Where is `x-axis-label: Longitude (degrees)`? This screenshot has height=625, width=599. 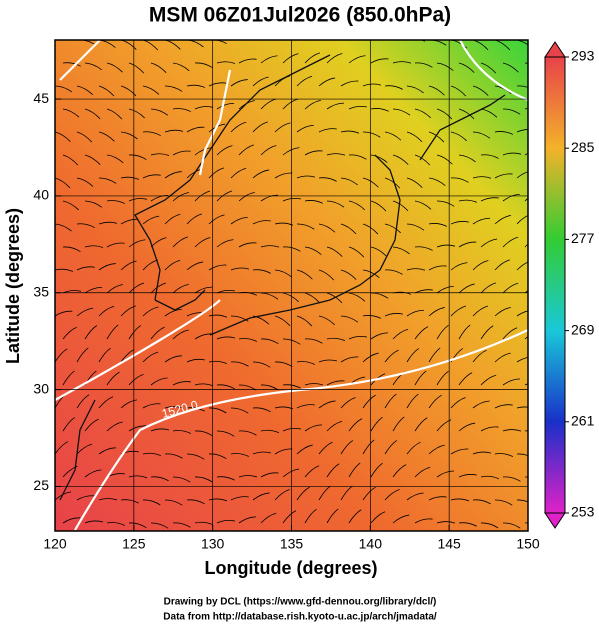 x-axis-label: Longitude (degrees) is located at coordinates (290, 568).